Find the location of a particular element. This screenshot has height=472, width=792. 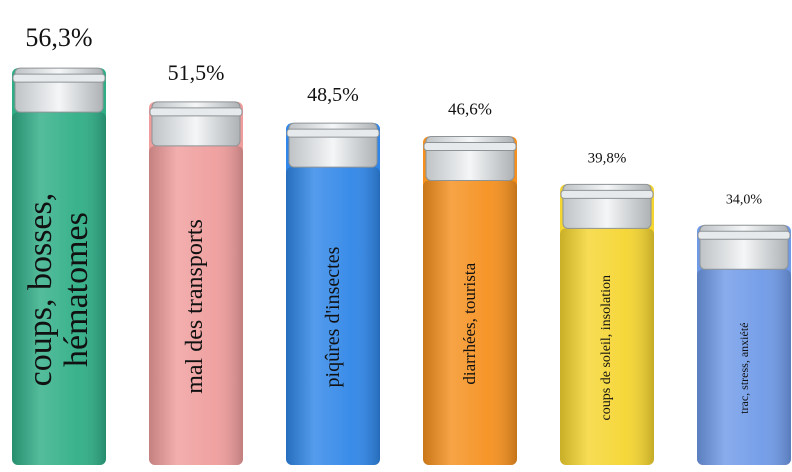

category-box: coups de soleil, insolation is located at coordinates (606, 348).